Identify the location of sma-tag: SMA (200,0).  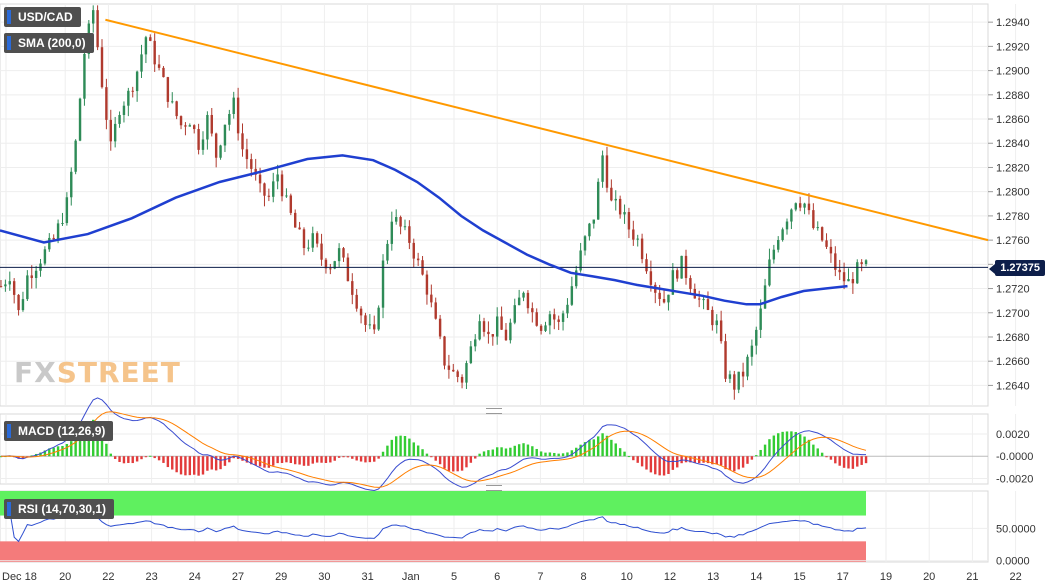
(49, 43).